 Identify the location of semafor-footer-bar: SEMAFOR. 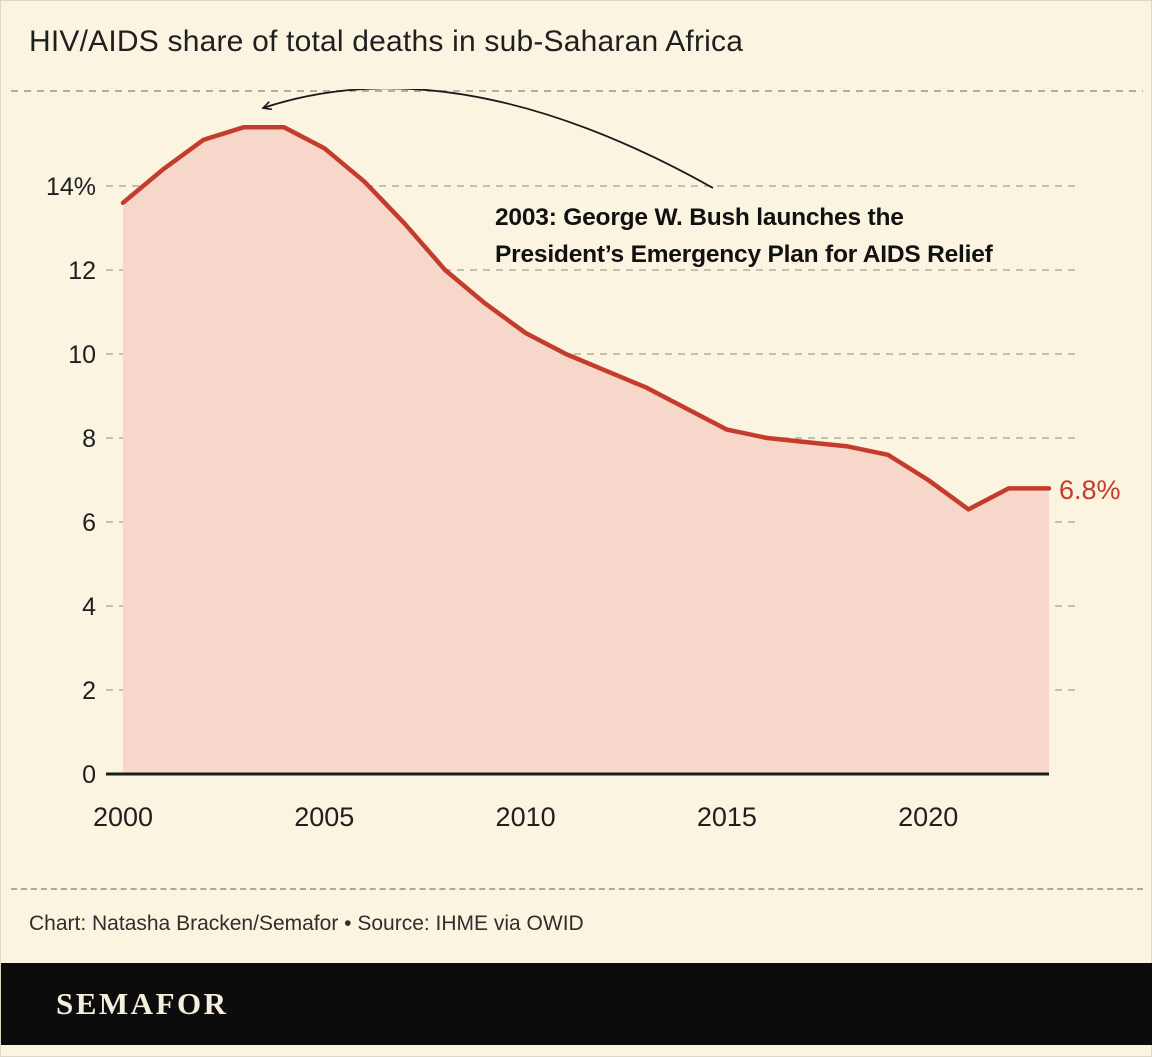
(576, 1004).